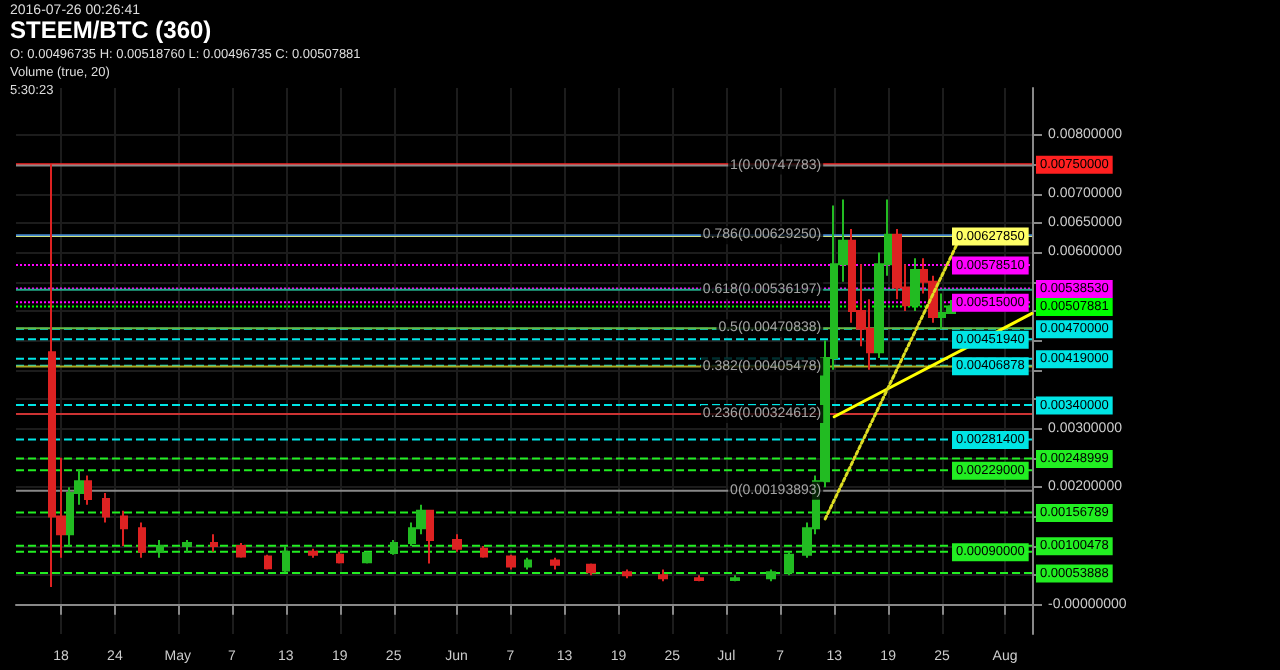 The height and width of the screenshot is (670, 1280). What do you see at coordinates (111, 30) in the screenshot?
I see `chart-title: STEEM/BTC (360)` at bounding box center [111, 30].